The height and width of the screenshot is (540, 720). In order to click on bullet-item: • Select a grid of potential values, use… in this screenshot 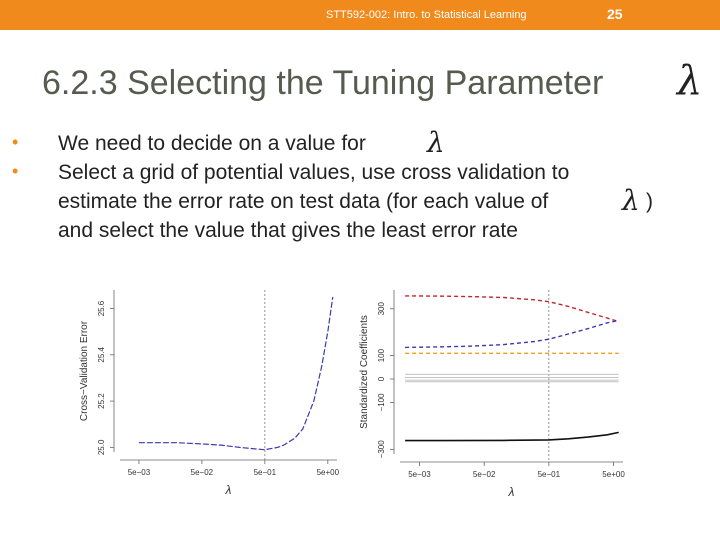, I will do `click(362, 175)`.